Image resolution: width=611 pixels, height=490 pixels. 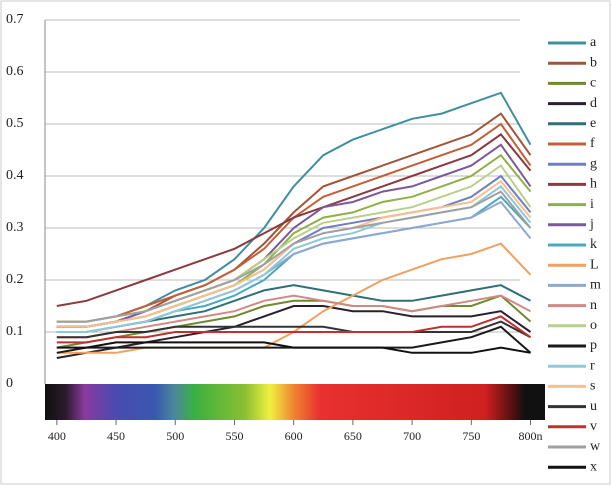 I want to click on y-tick-label: 0.3, so click(x=15, y=227).